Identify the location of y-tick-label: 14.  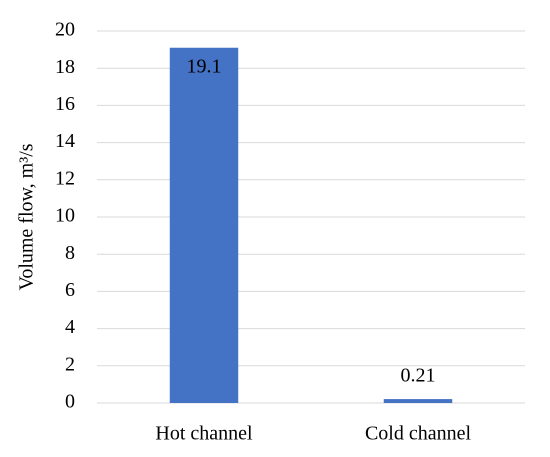
(65, 141).